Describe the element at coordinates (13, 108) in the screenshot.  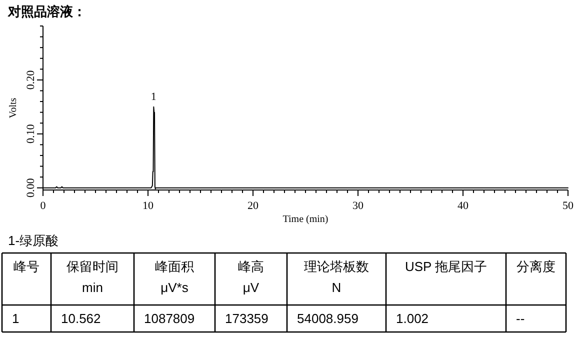
I see `y-axis-title: Volts` at that location.